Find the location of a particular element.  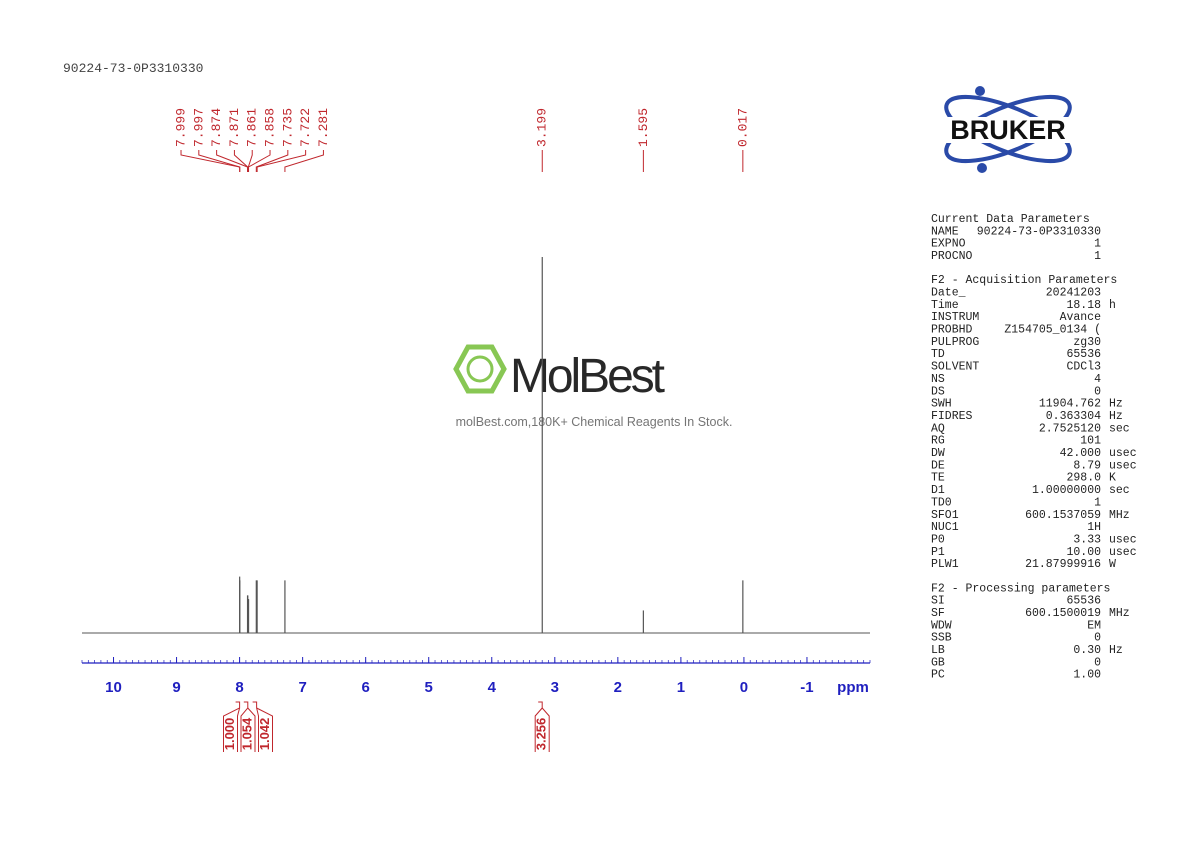

param-key: SOLVENT is located at coordinates (955, 367).